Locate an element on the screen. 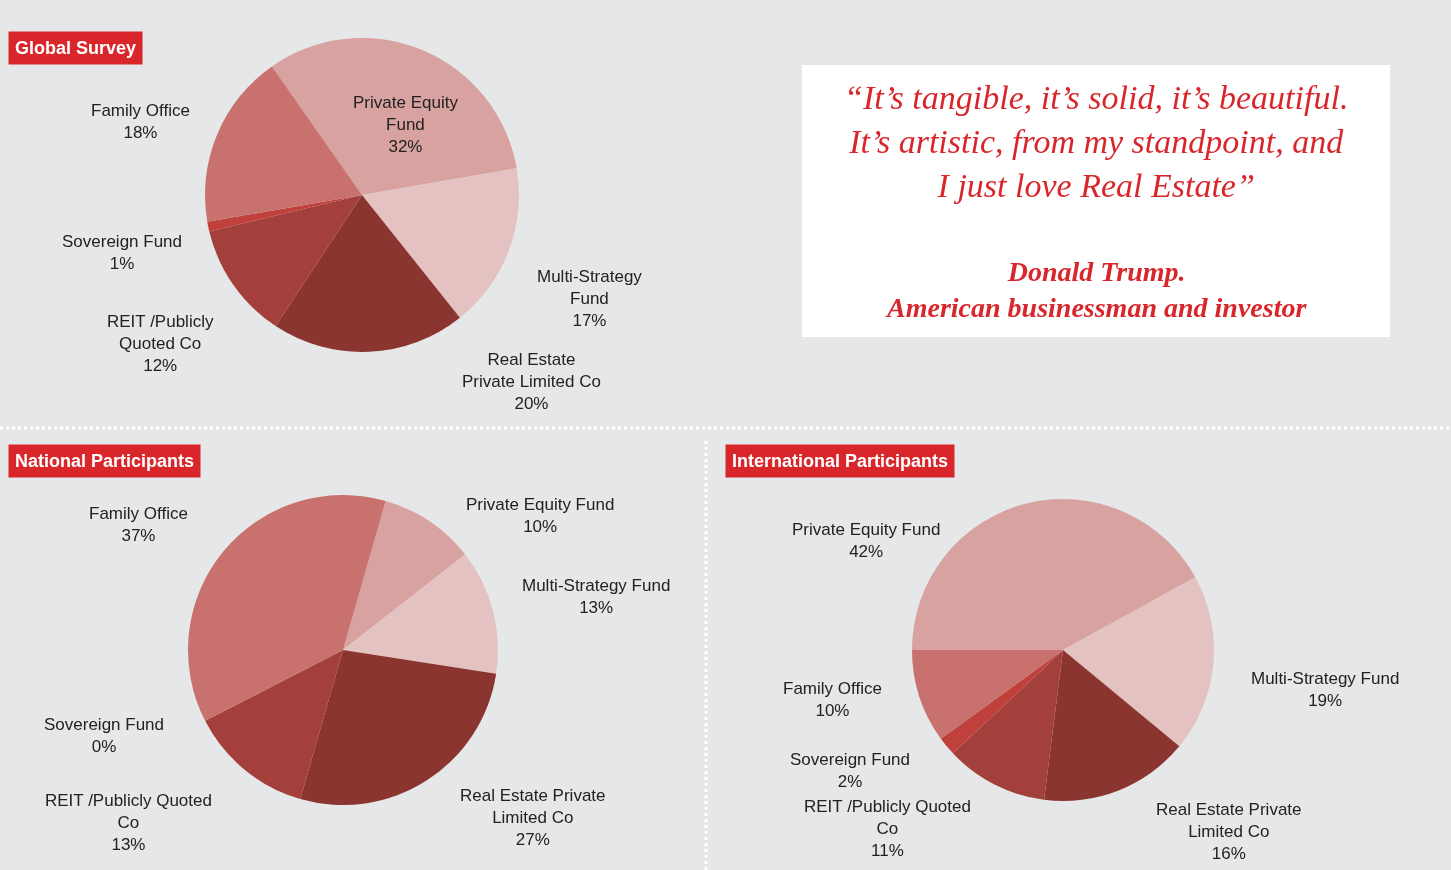  data-label: 1% is located at coordinates (122, 264).